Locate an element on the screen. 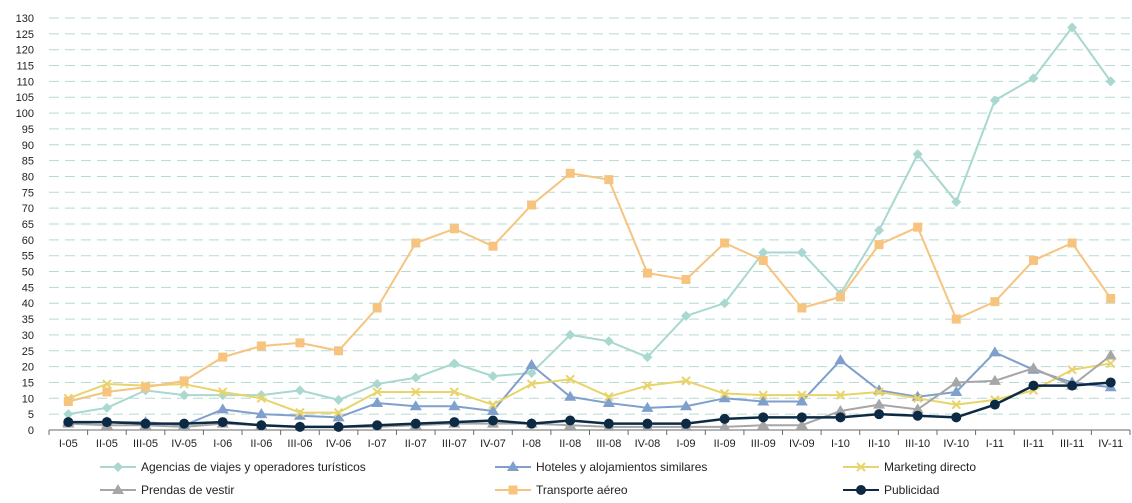 Image resolution: width=1132 pixels, height=503 pixels. y-tick-label: 0 is located at coordinates (31, 431).